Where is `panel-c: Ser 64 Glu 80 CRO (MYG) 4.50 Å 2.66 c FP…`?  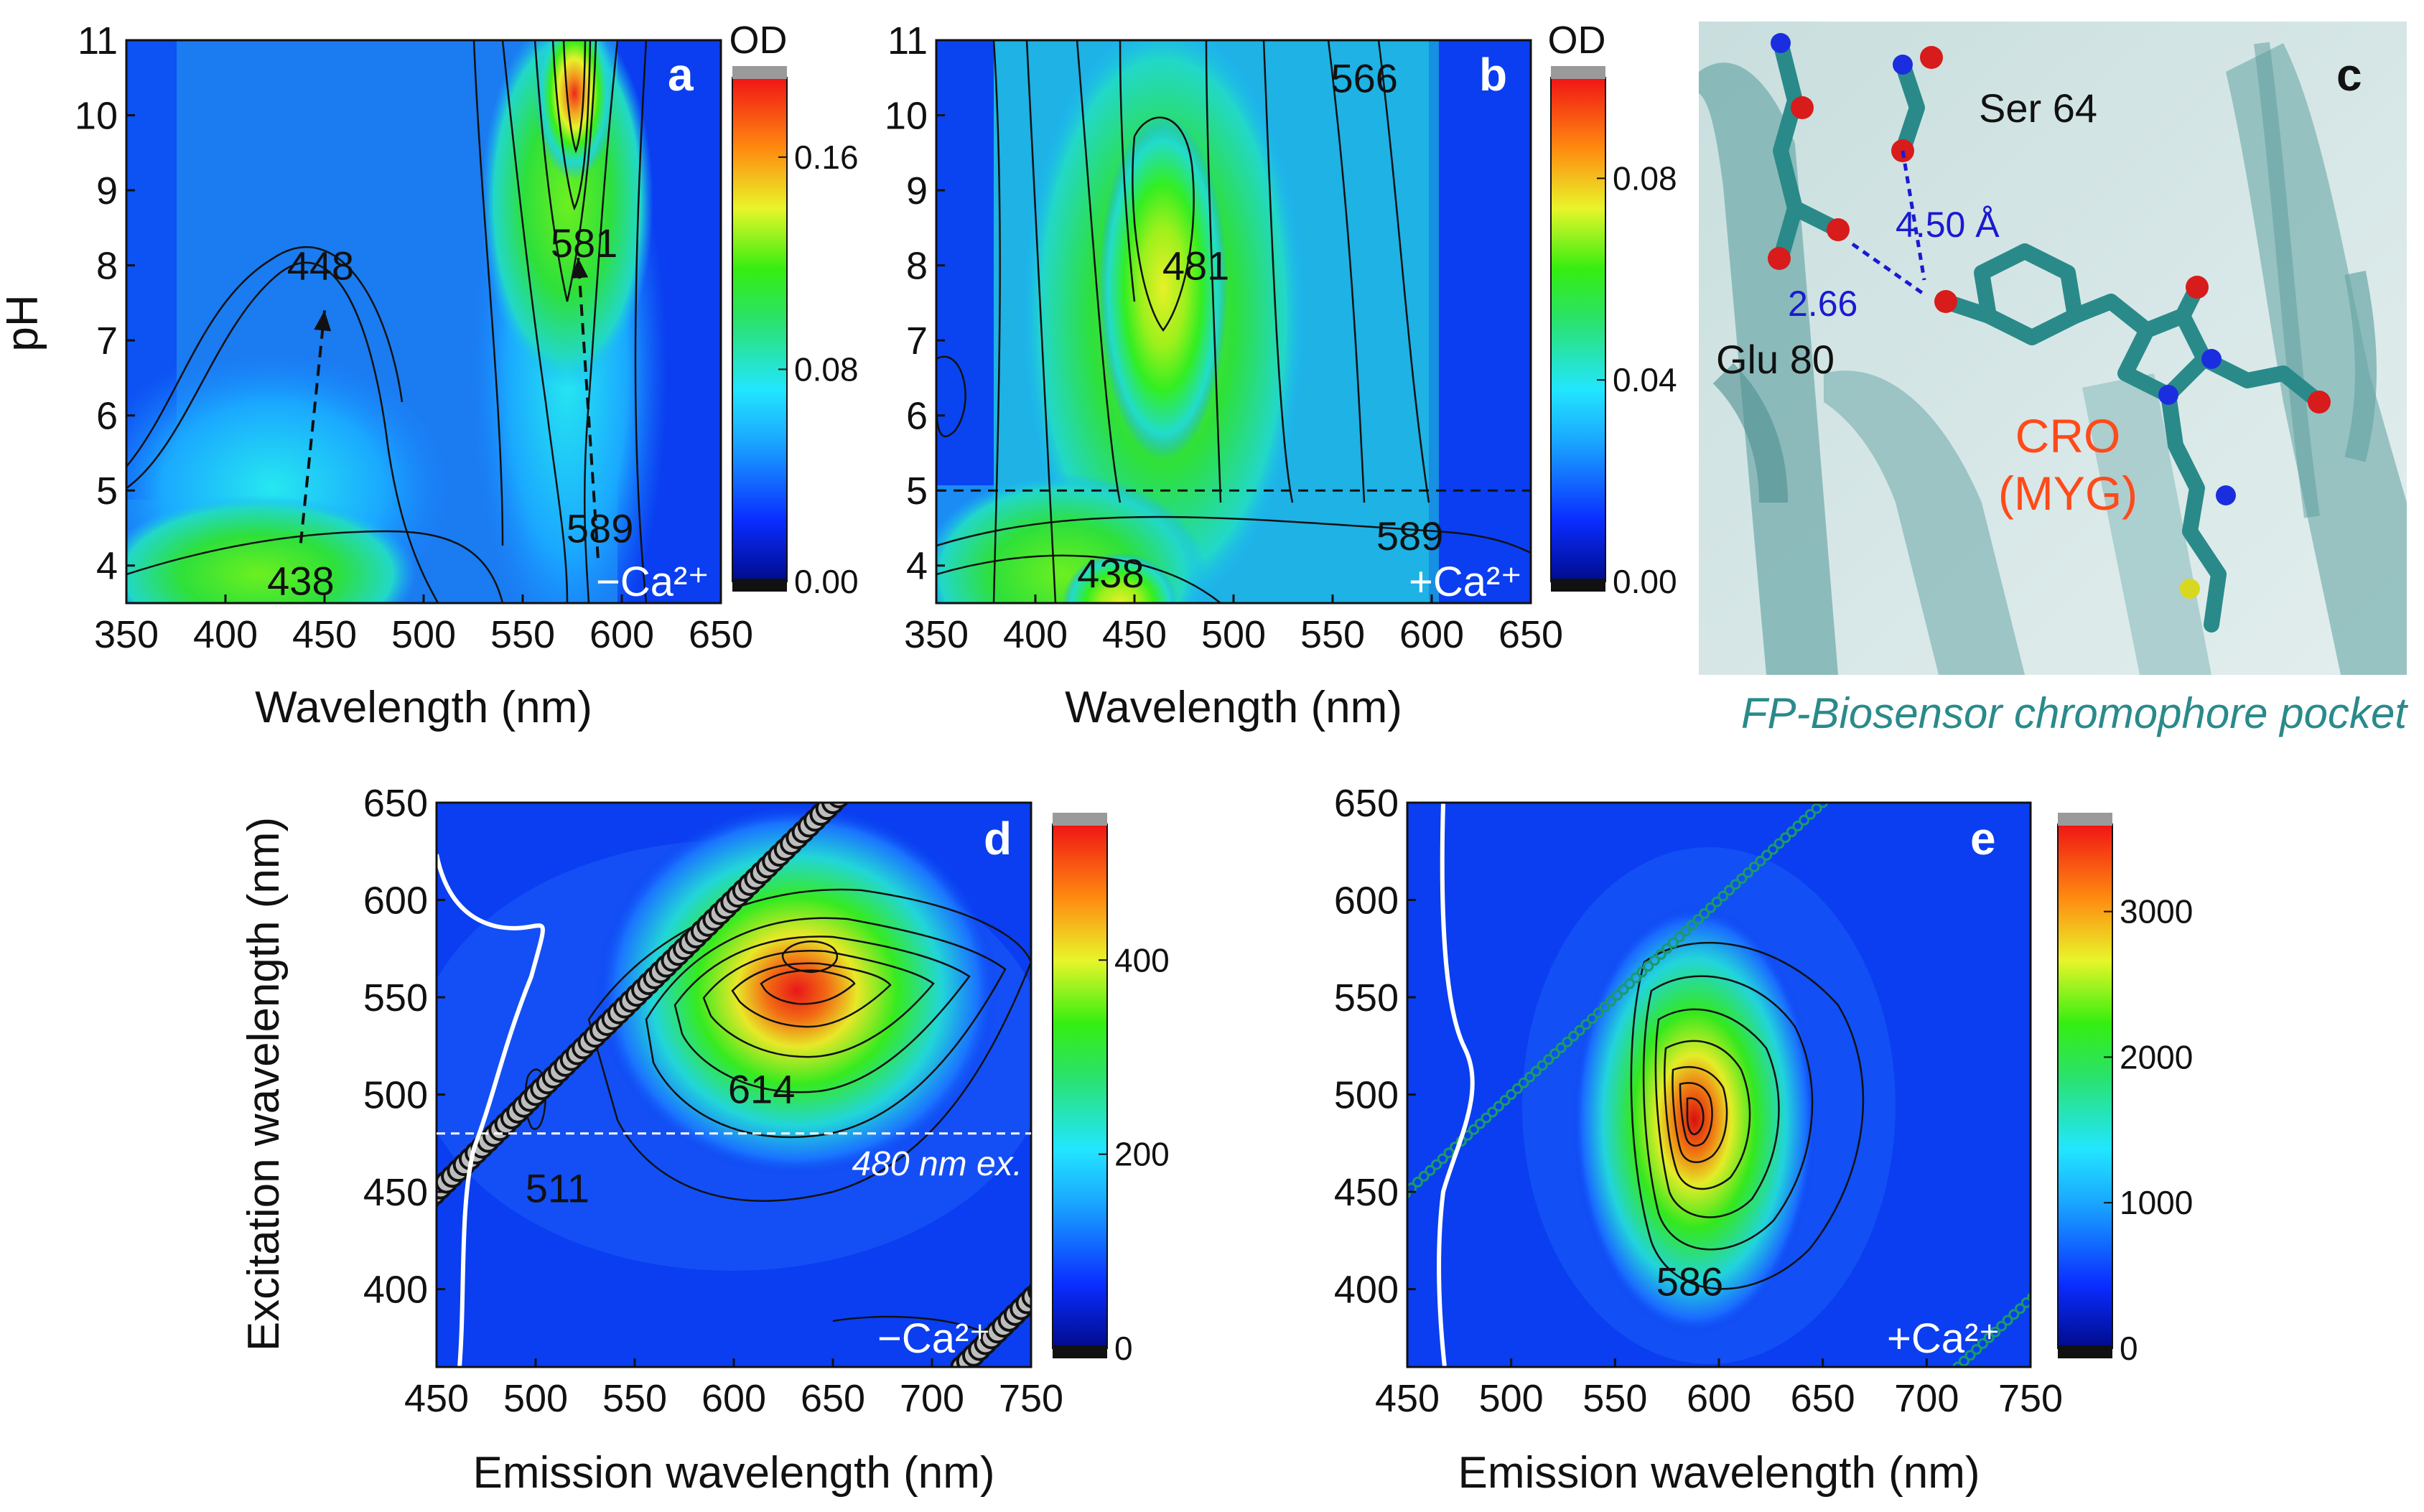 panel-c: Ser 64 Glu 80 CRO (MYG) 4.50 Å 2.66 c FP… is located at coordinates (2053, 379).